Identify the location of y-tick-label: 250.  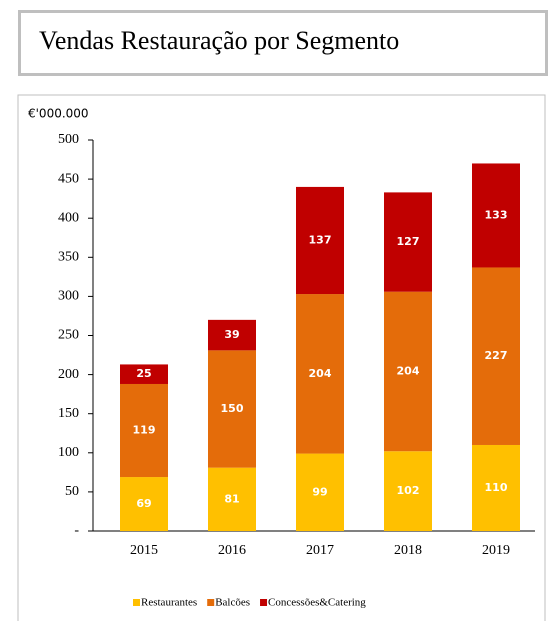
(68, 335).